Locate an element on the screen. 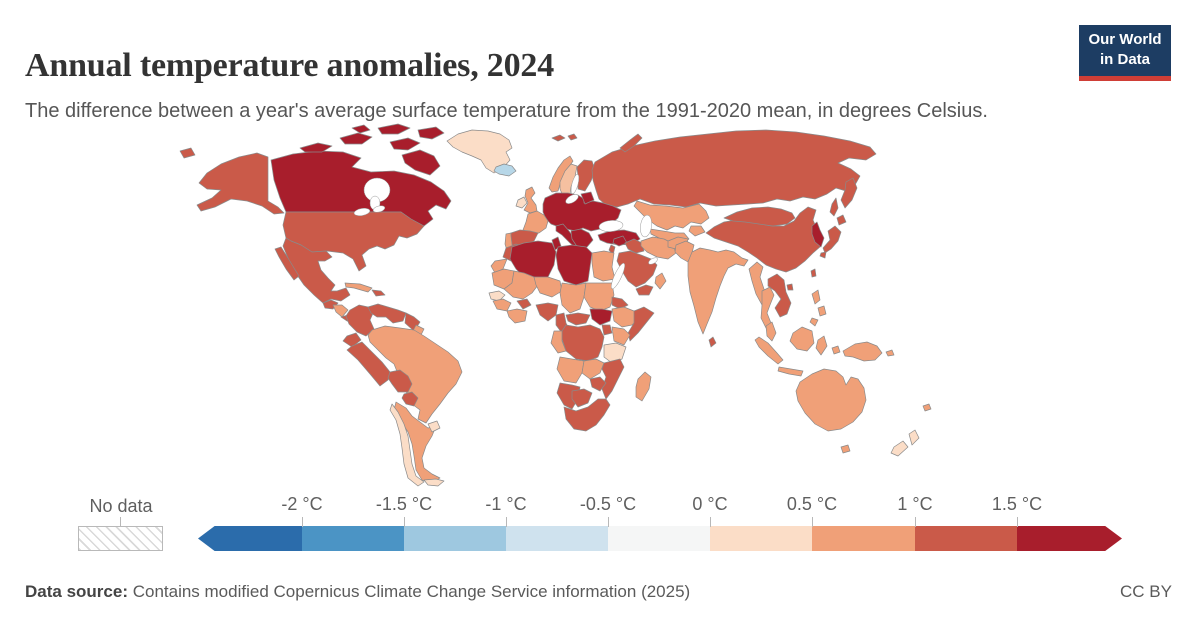 This screenshot has width=1200, height=627. country-hainan is located at coordinates (790, 287).